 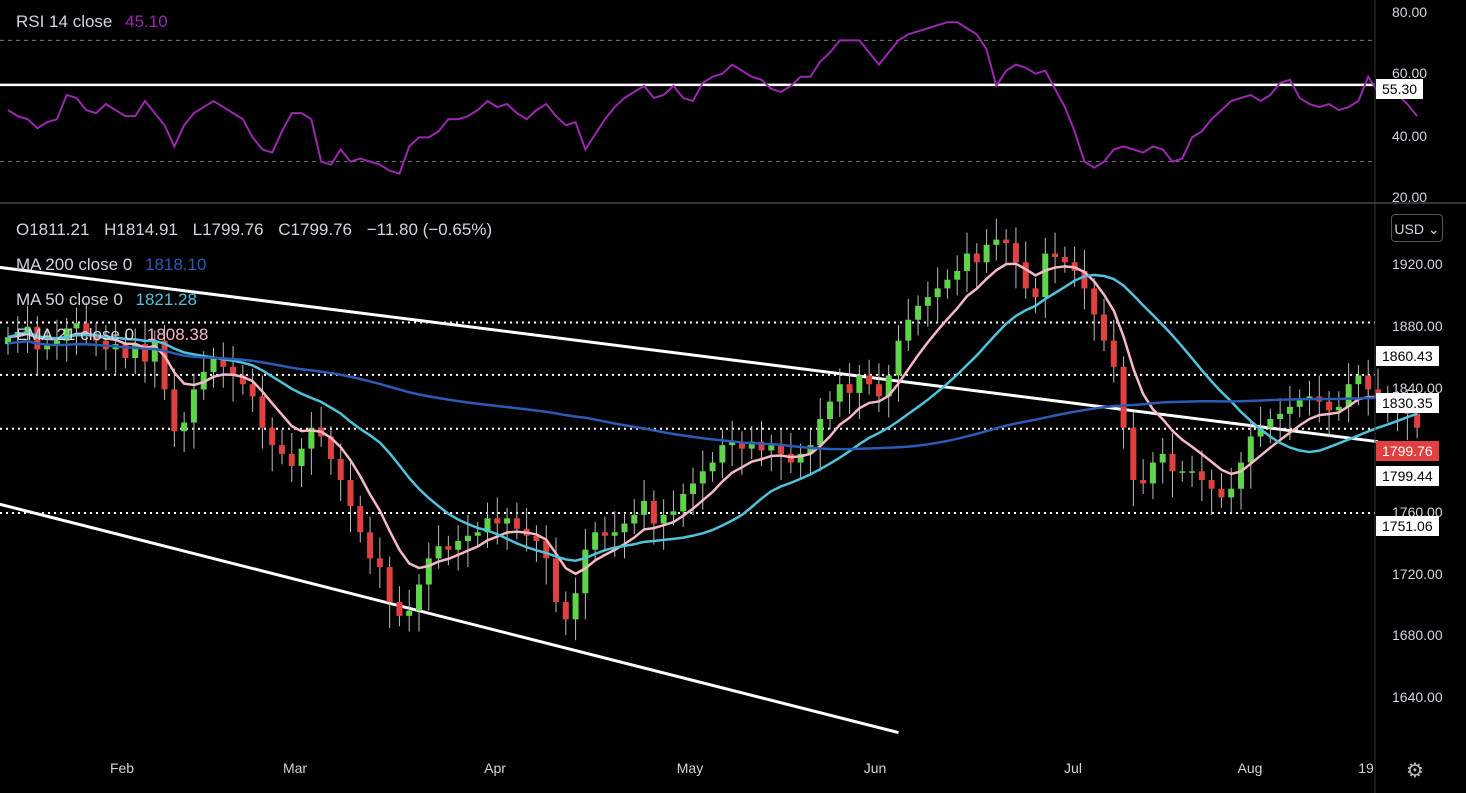 I want to click on legend-ma50: MA 50 close 0 1821.28, so click(x=106, y=300).